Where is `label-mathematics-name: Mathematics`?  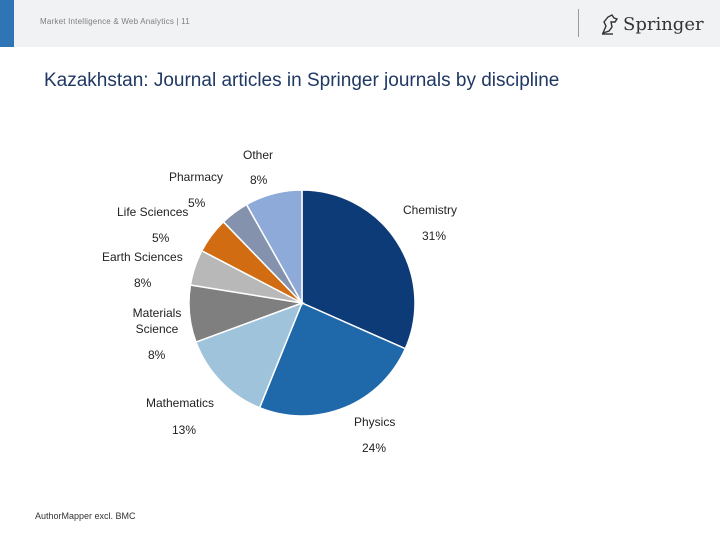
label-mathematics-name: Mathematics is located at coordinates (180, 403).